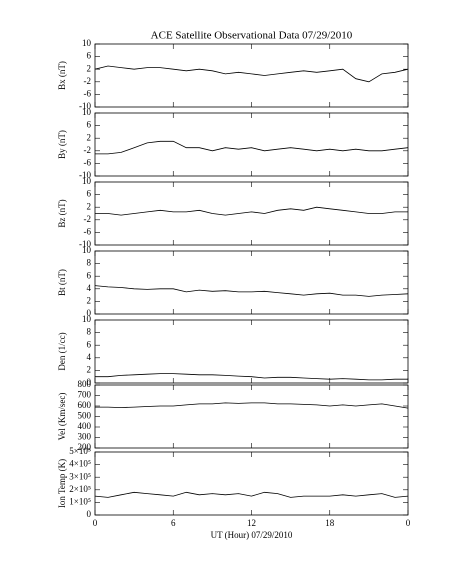 The image size is (453, 571). What do you see at coordinates (85, 416) in the screenshot?
I see `y-tick-label: 500` at bounding box center [85, 416].